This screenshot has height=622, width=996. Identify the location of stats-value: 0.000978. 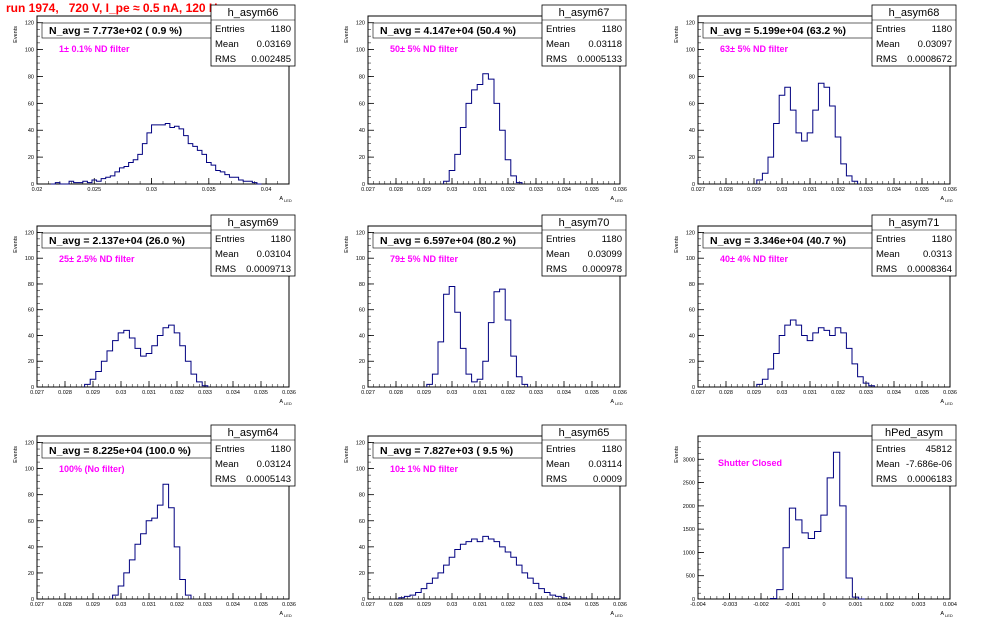
(602, 269).